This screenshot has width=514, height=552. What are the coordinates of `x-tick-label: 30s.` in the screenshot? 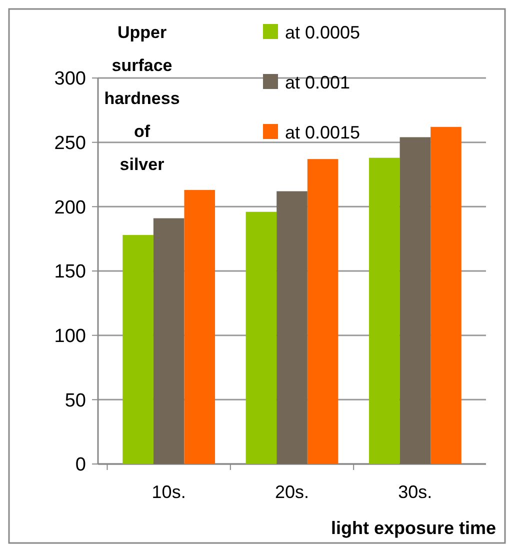 It's located at (415, 492).